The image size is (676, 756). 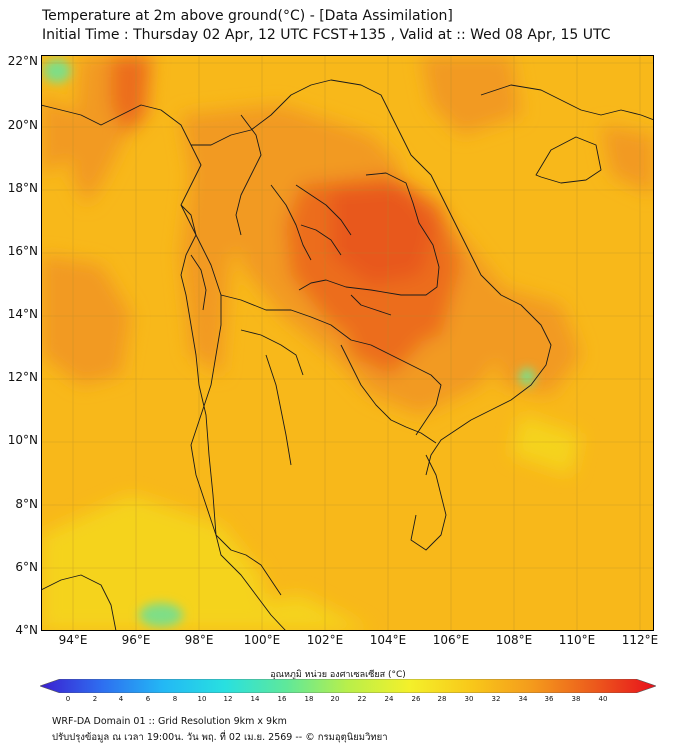 I want to click on cb-tick-14: 14, so click(x=255, y=699).